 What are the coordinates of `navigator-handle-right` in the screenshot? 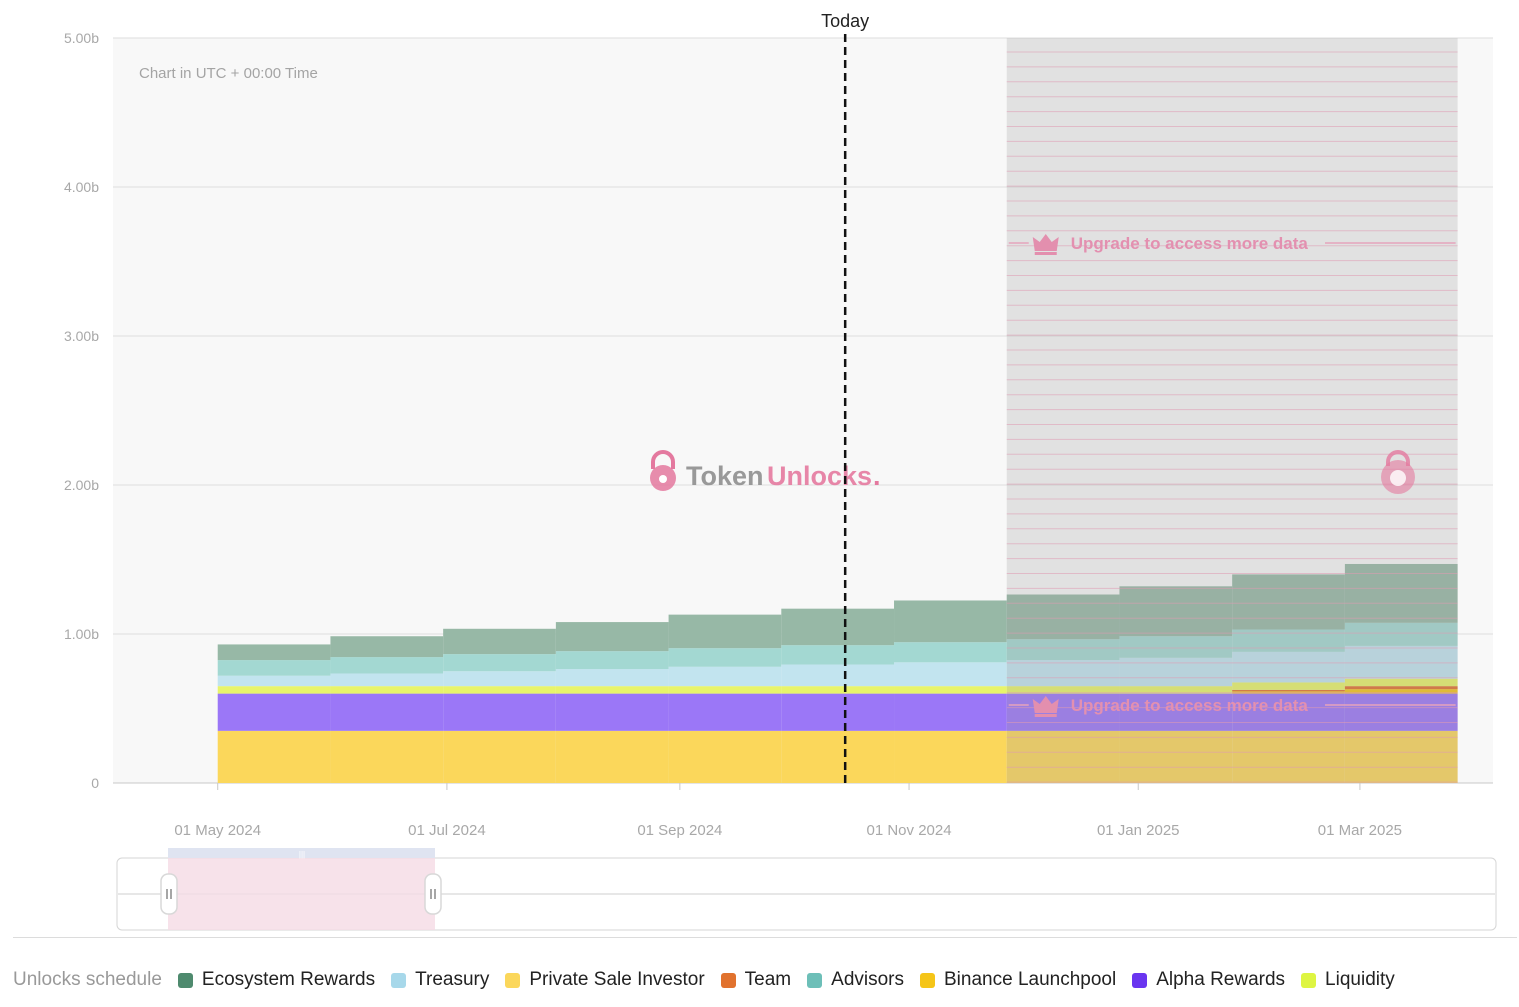 It's located at (433, 894).